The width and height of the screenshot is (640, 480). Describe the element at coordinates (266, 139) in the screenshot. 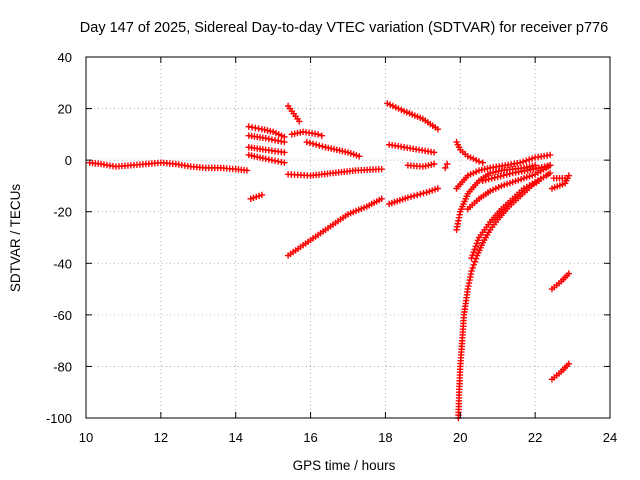

I see `series-s4` at that location.